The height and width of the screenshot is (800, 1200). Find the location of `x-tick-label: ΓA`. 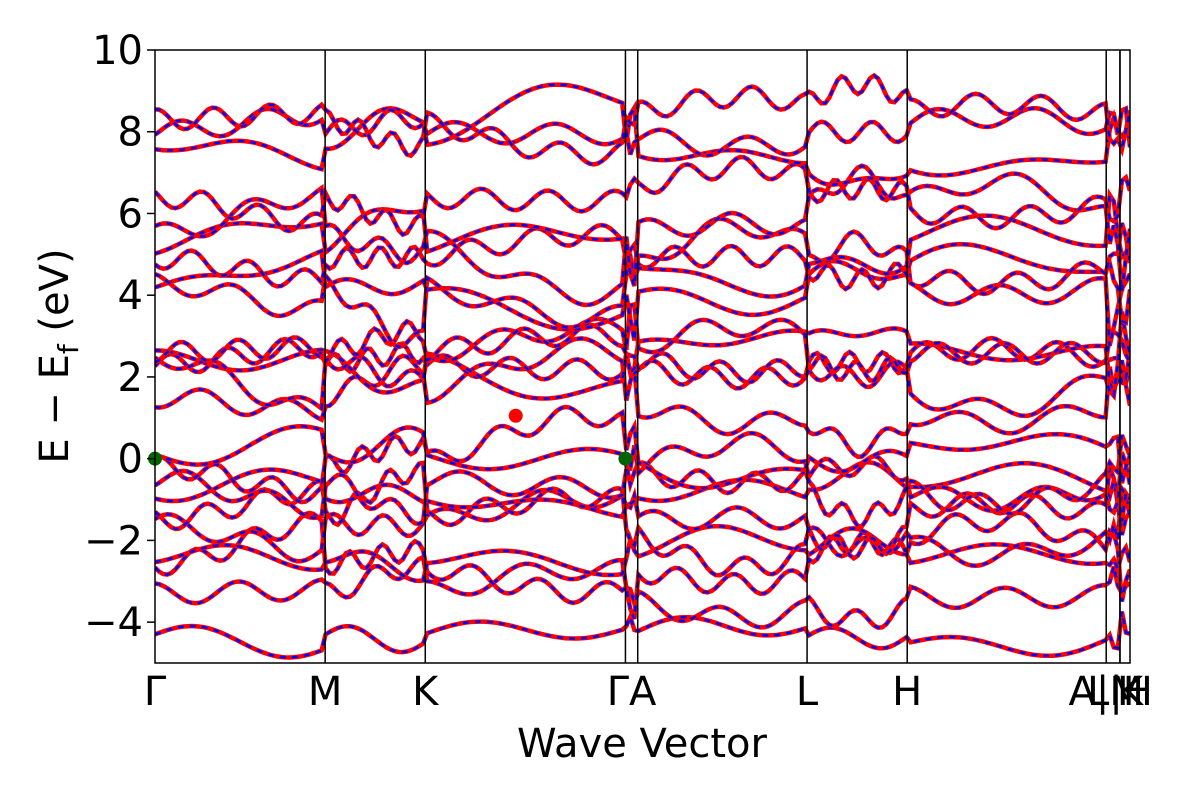

x-tick-label: ΓA is located at coordinates (632, 692).